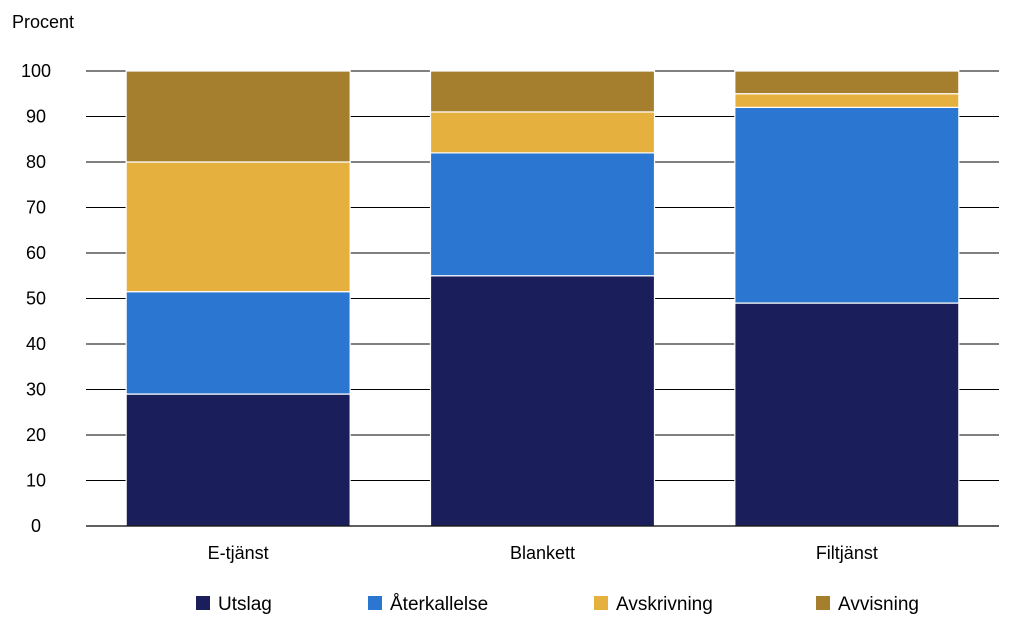 This screenshot has height=618, width=1017. What do you see at coordinates (36, 117) in the screenshot?
I see `y-tick-label: 90` at bounding box center [36, 117].